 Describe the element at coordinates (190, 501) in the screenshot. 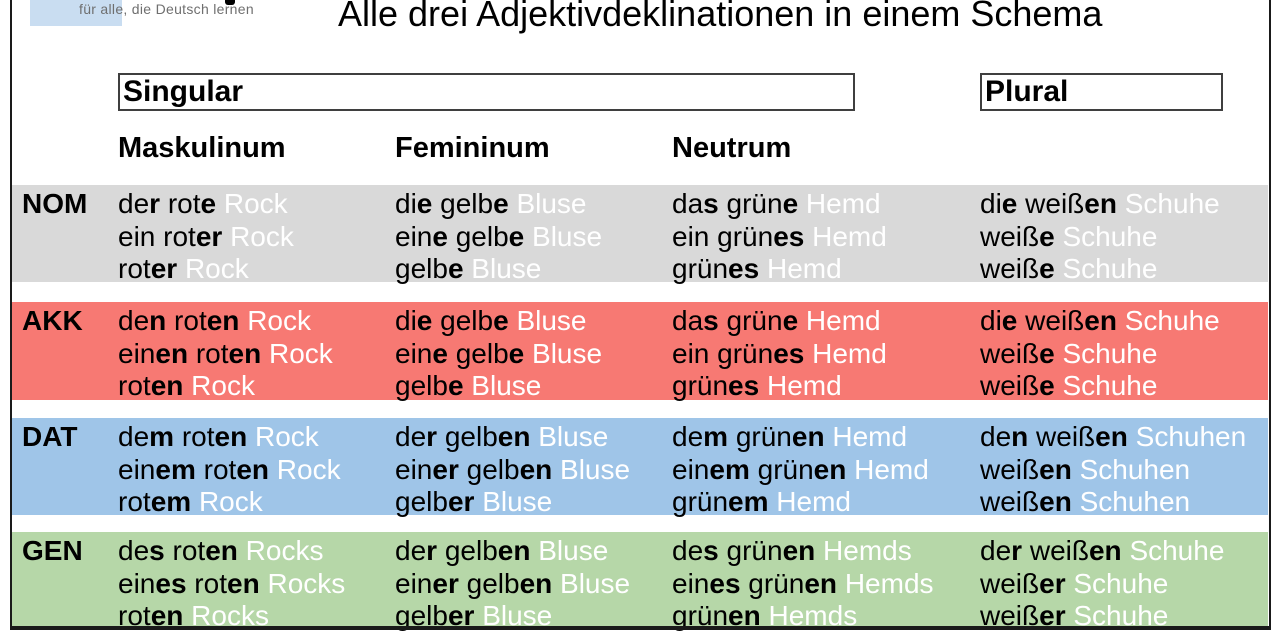

I see `declension-line: rotem Rock` at that location.